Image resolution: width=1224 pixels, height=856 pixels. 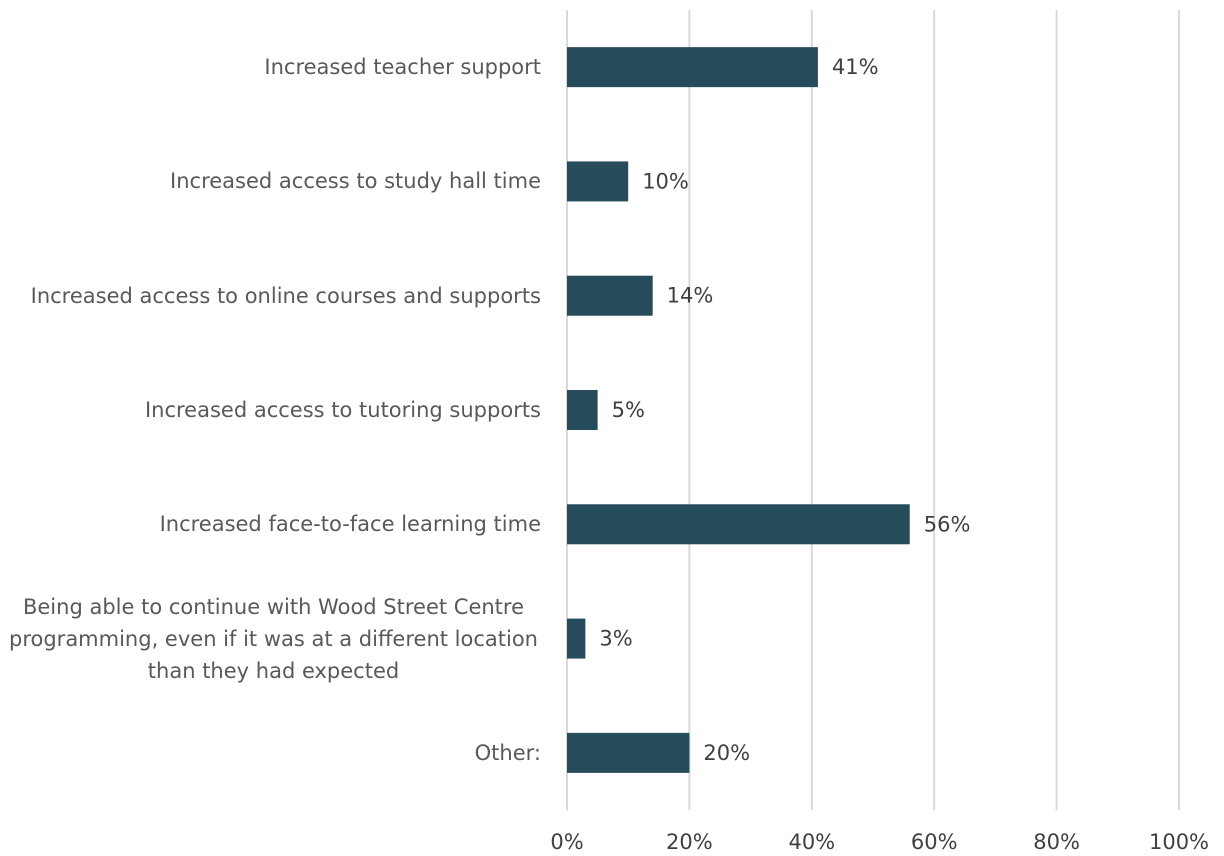 What do you see at coordinates (726, 753) in the screenshot?
I see `data-label: 20%` at bounding box center [726, 753].